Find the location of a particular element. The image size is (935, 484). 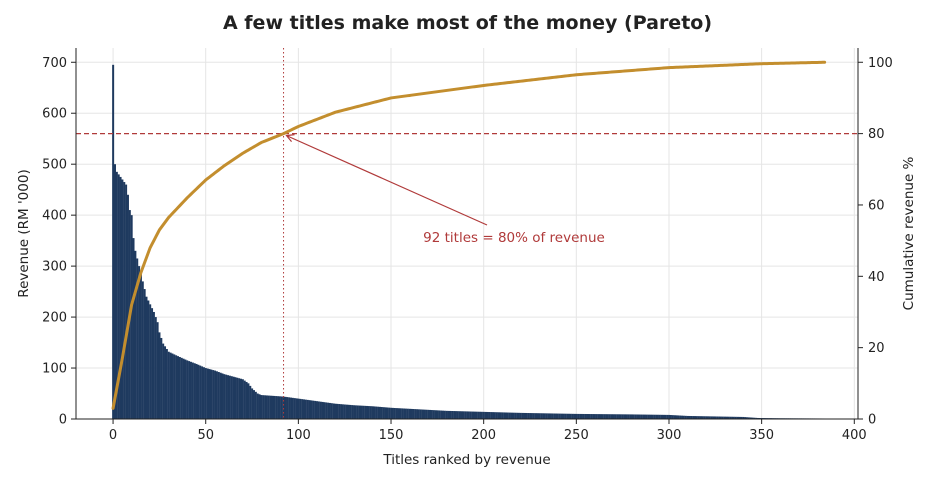

y-tick-label: 0 is located at coordinates (63, 420).